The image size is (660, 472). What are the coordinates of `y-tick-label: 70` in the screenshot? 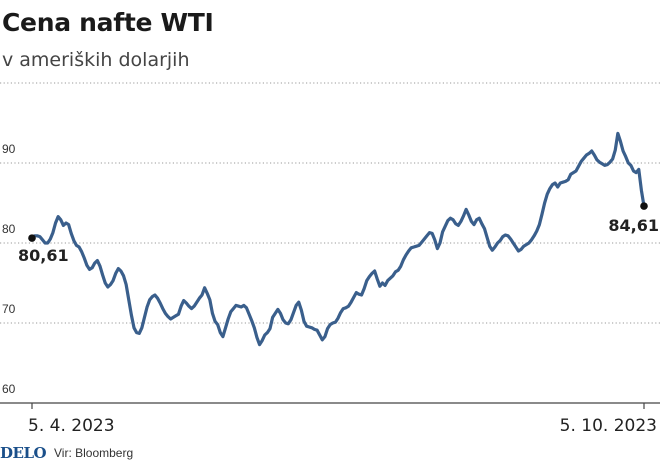 It's located at (9, 309).